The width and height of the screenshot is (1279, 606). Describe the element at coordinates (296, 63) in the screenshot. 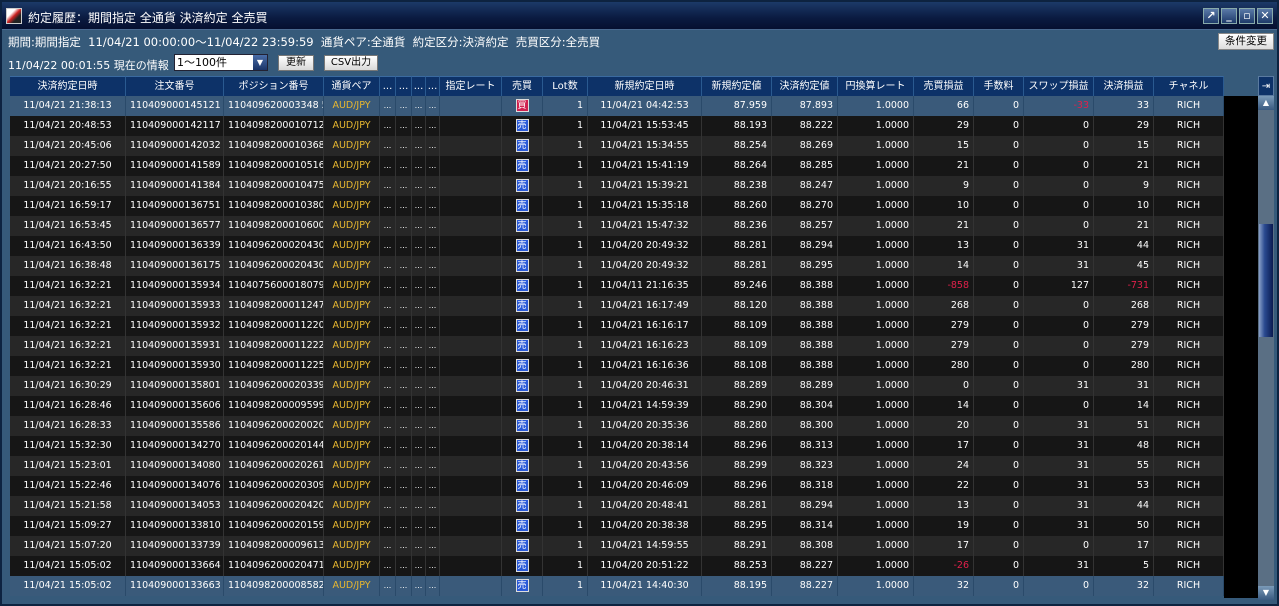

I see `refresh-button: 更新` at that location.